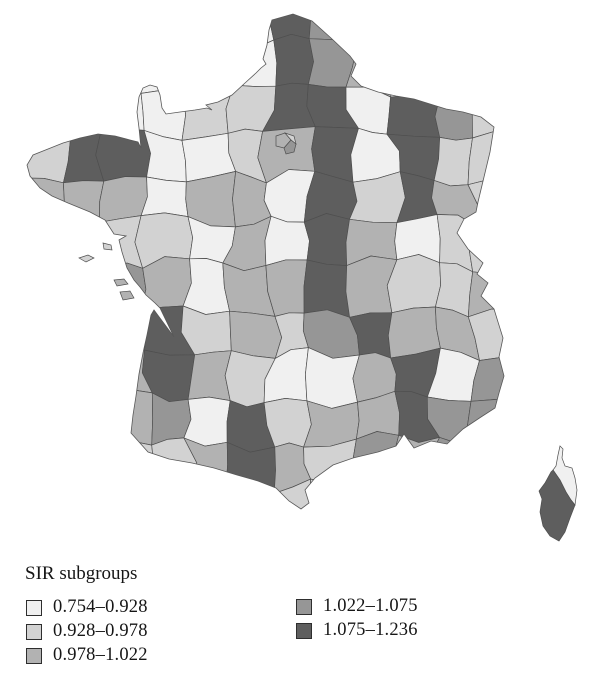  I want to click on legend-title: SIR subgroups, so click(81, 573).